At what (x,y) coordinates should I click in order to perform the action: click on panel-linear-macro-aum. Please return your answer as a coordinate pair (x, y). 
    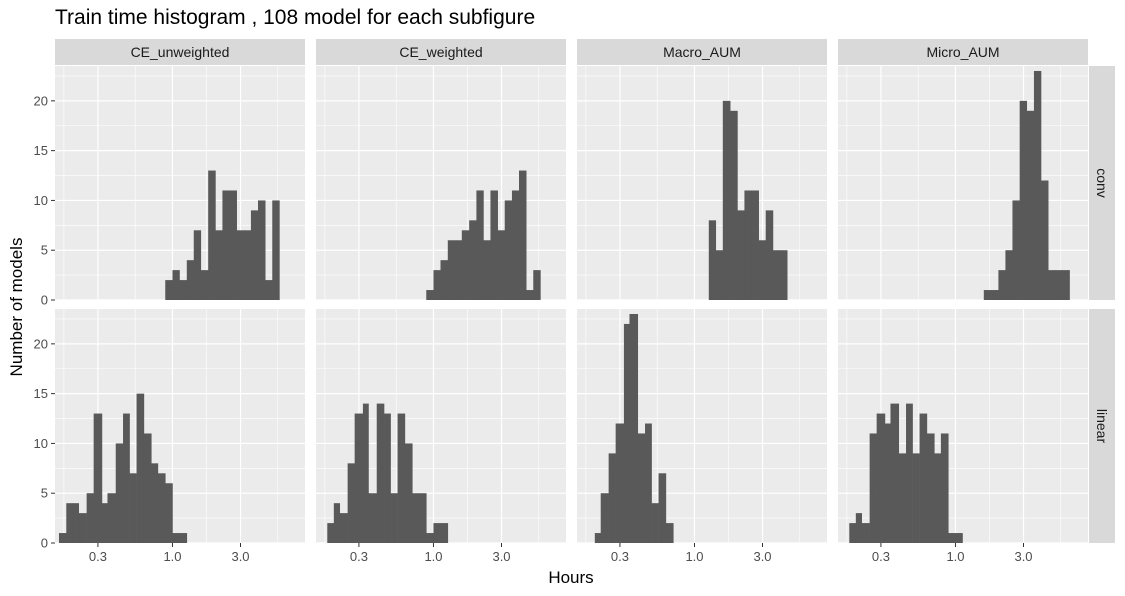
    Looking at the image, I should click on (702, 426).